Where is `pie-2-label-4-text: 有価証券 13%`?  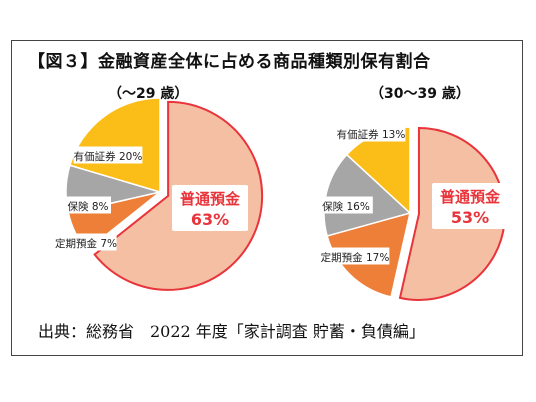 pie-2-label-4-text: 有価証券 13% is located at coordinates (371, 134).